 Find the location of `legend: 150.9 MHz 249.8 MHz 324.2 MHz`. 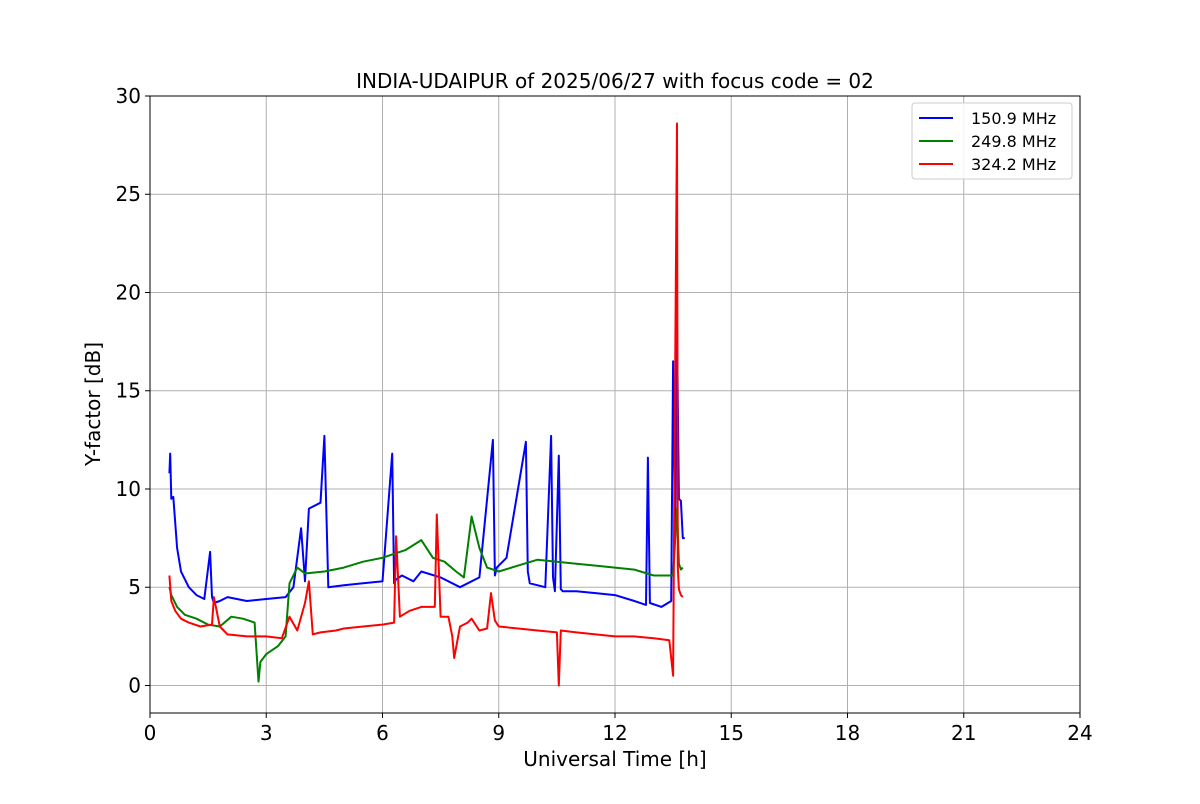

legend: 150.9 MHz 249.8 MHz 324.2 MHz is located at coordinates (992, 141).